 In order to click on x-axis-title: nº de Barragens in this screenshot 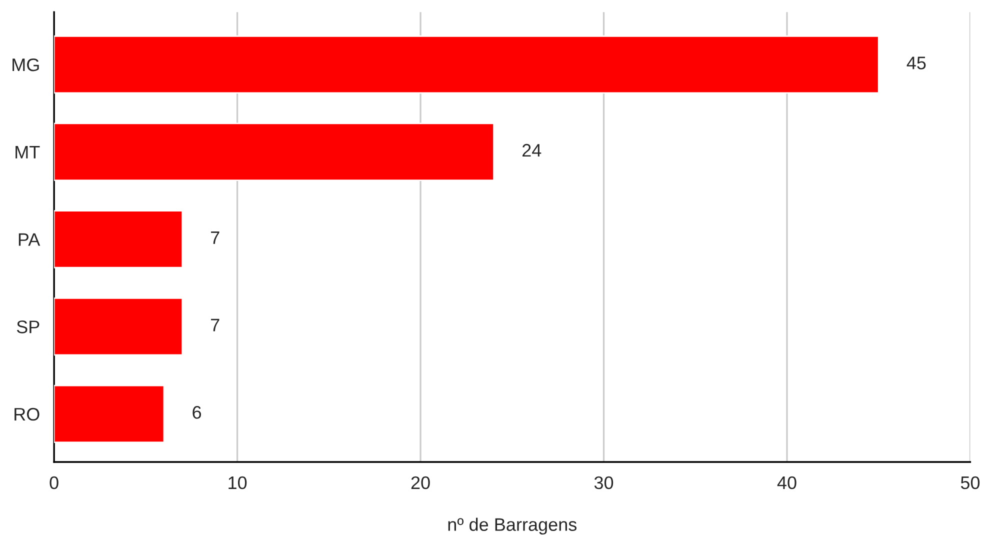, I will do `click(512, 526)`.